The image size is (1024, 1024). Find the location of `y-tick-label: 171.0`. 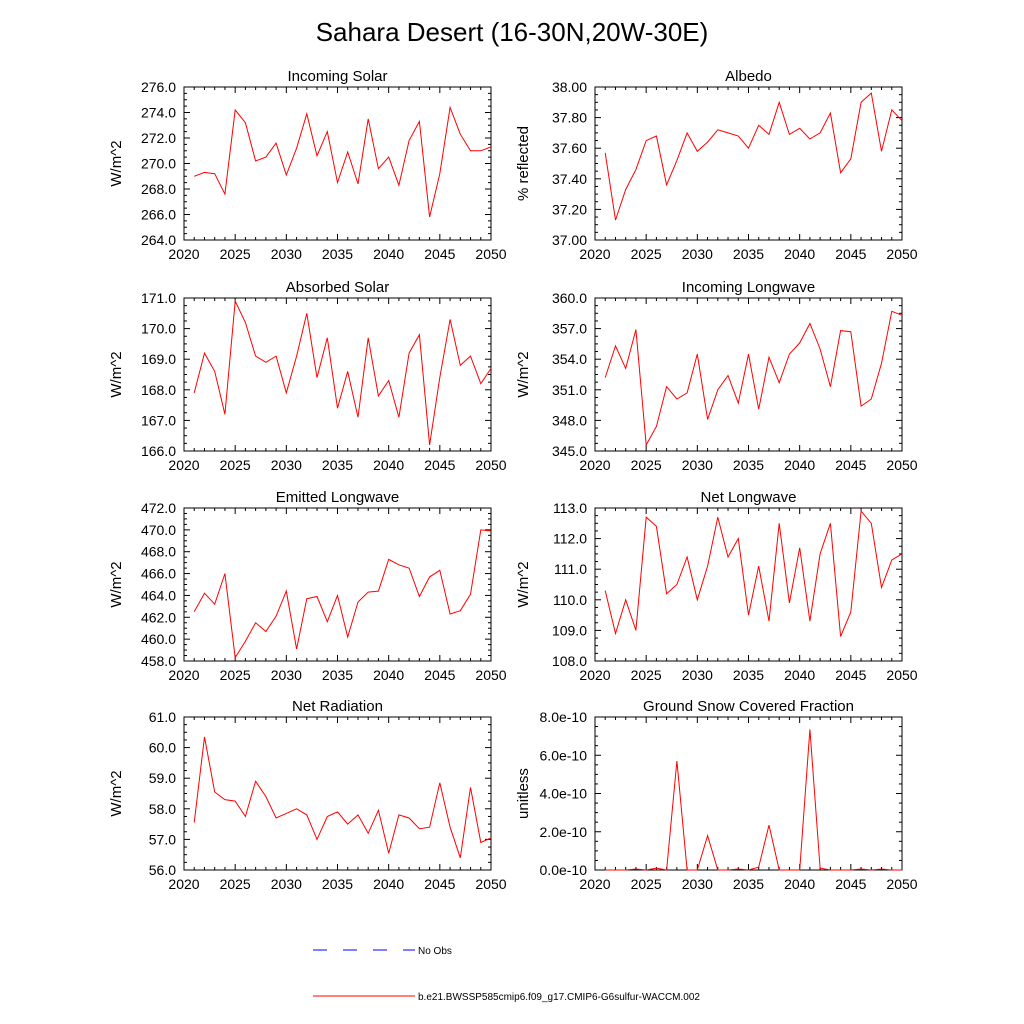

y-tick-label: 171.0 is located at coordinates (158, 298).